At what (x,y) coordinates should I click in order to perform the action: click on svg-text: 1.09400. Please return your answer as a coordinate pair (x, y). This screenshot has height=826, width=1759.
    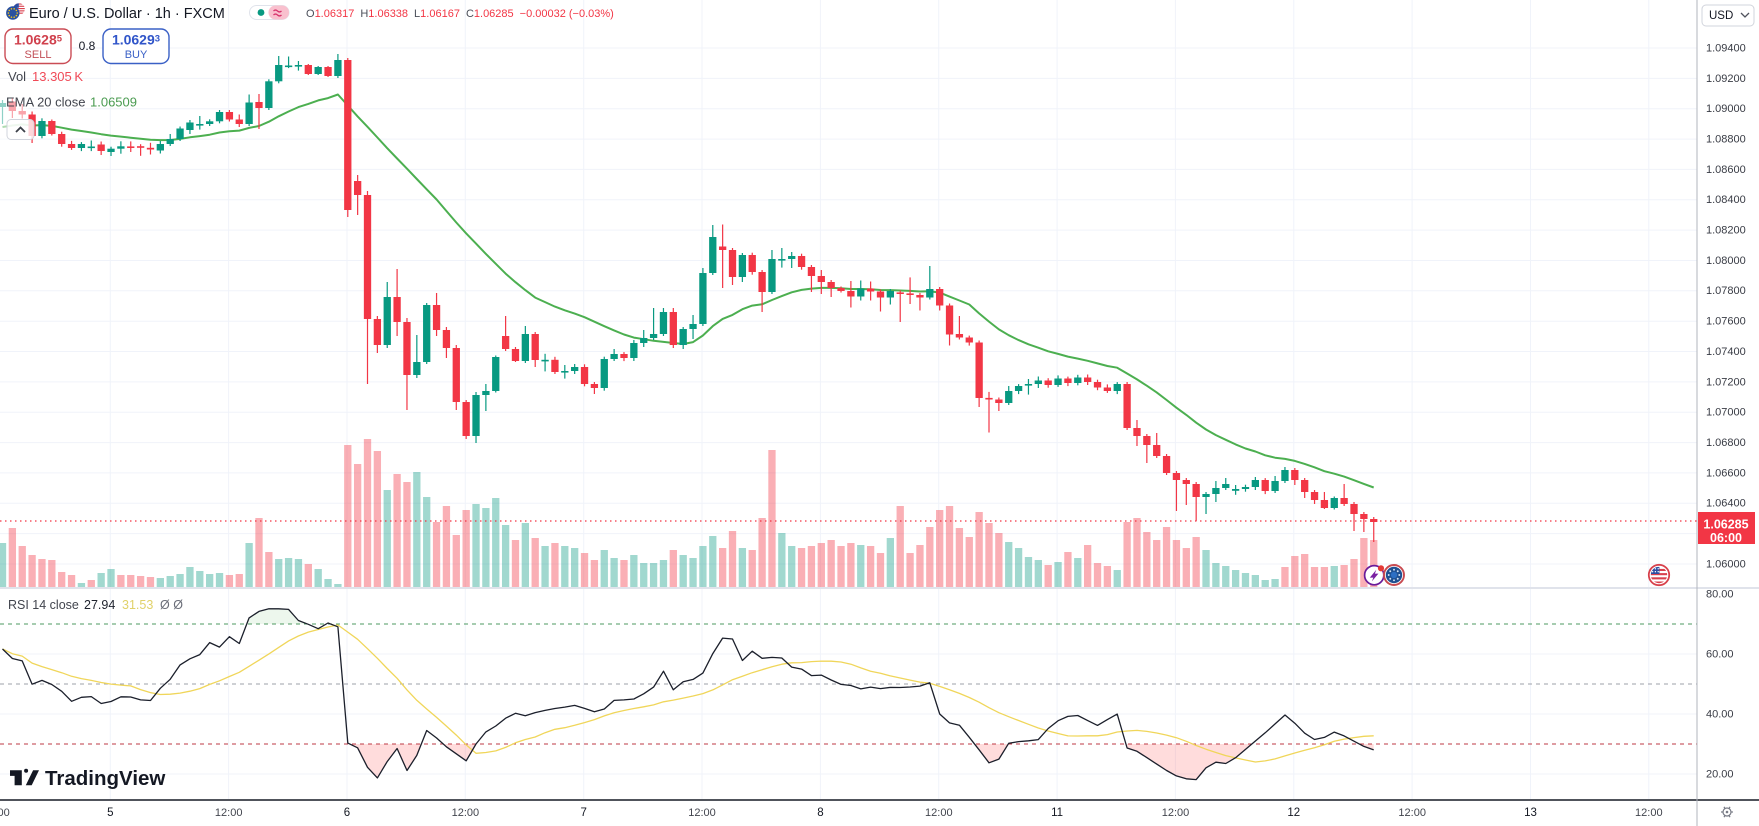
    Looking at the image, I should click on (1726, 48).